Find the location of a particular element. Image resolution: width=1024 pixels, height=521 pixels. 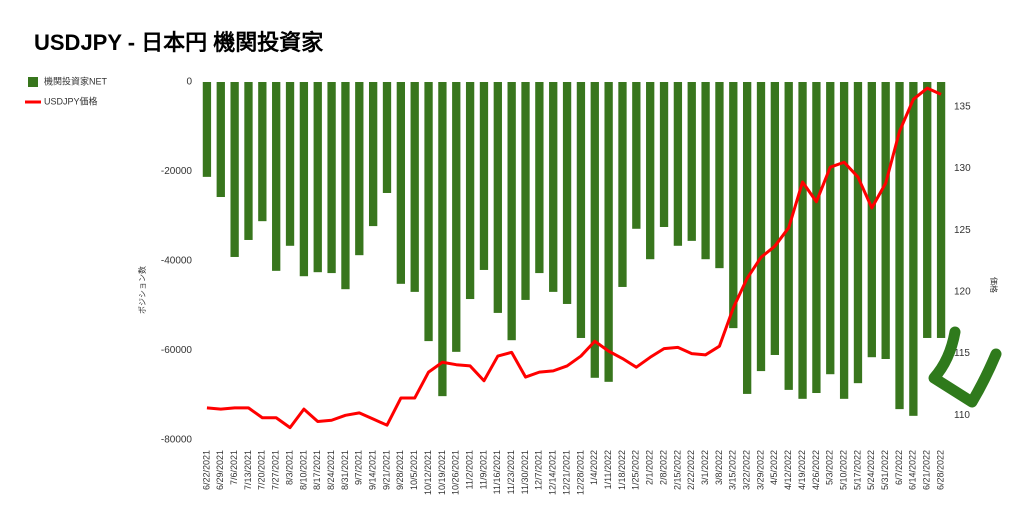

x-tick-label: 11/30/2021 is located at coordinates (525, 472).